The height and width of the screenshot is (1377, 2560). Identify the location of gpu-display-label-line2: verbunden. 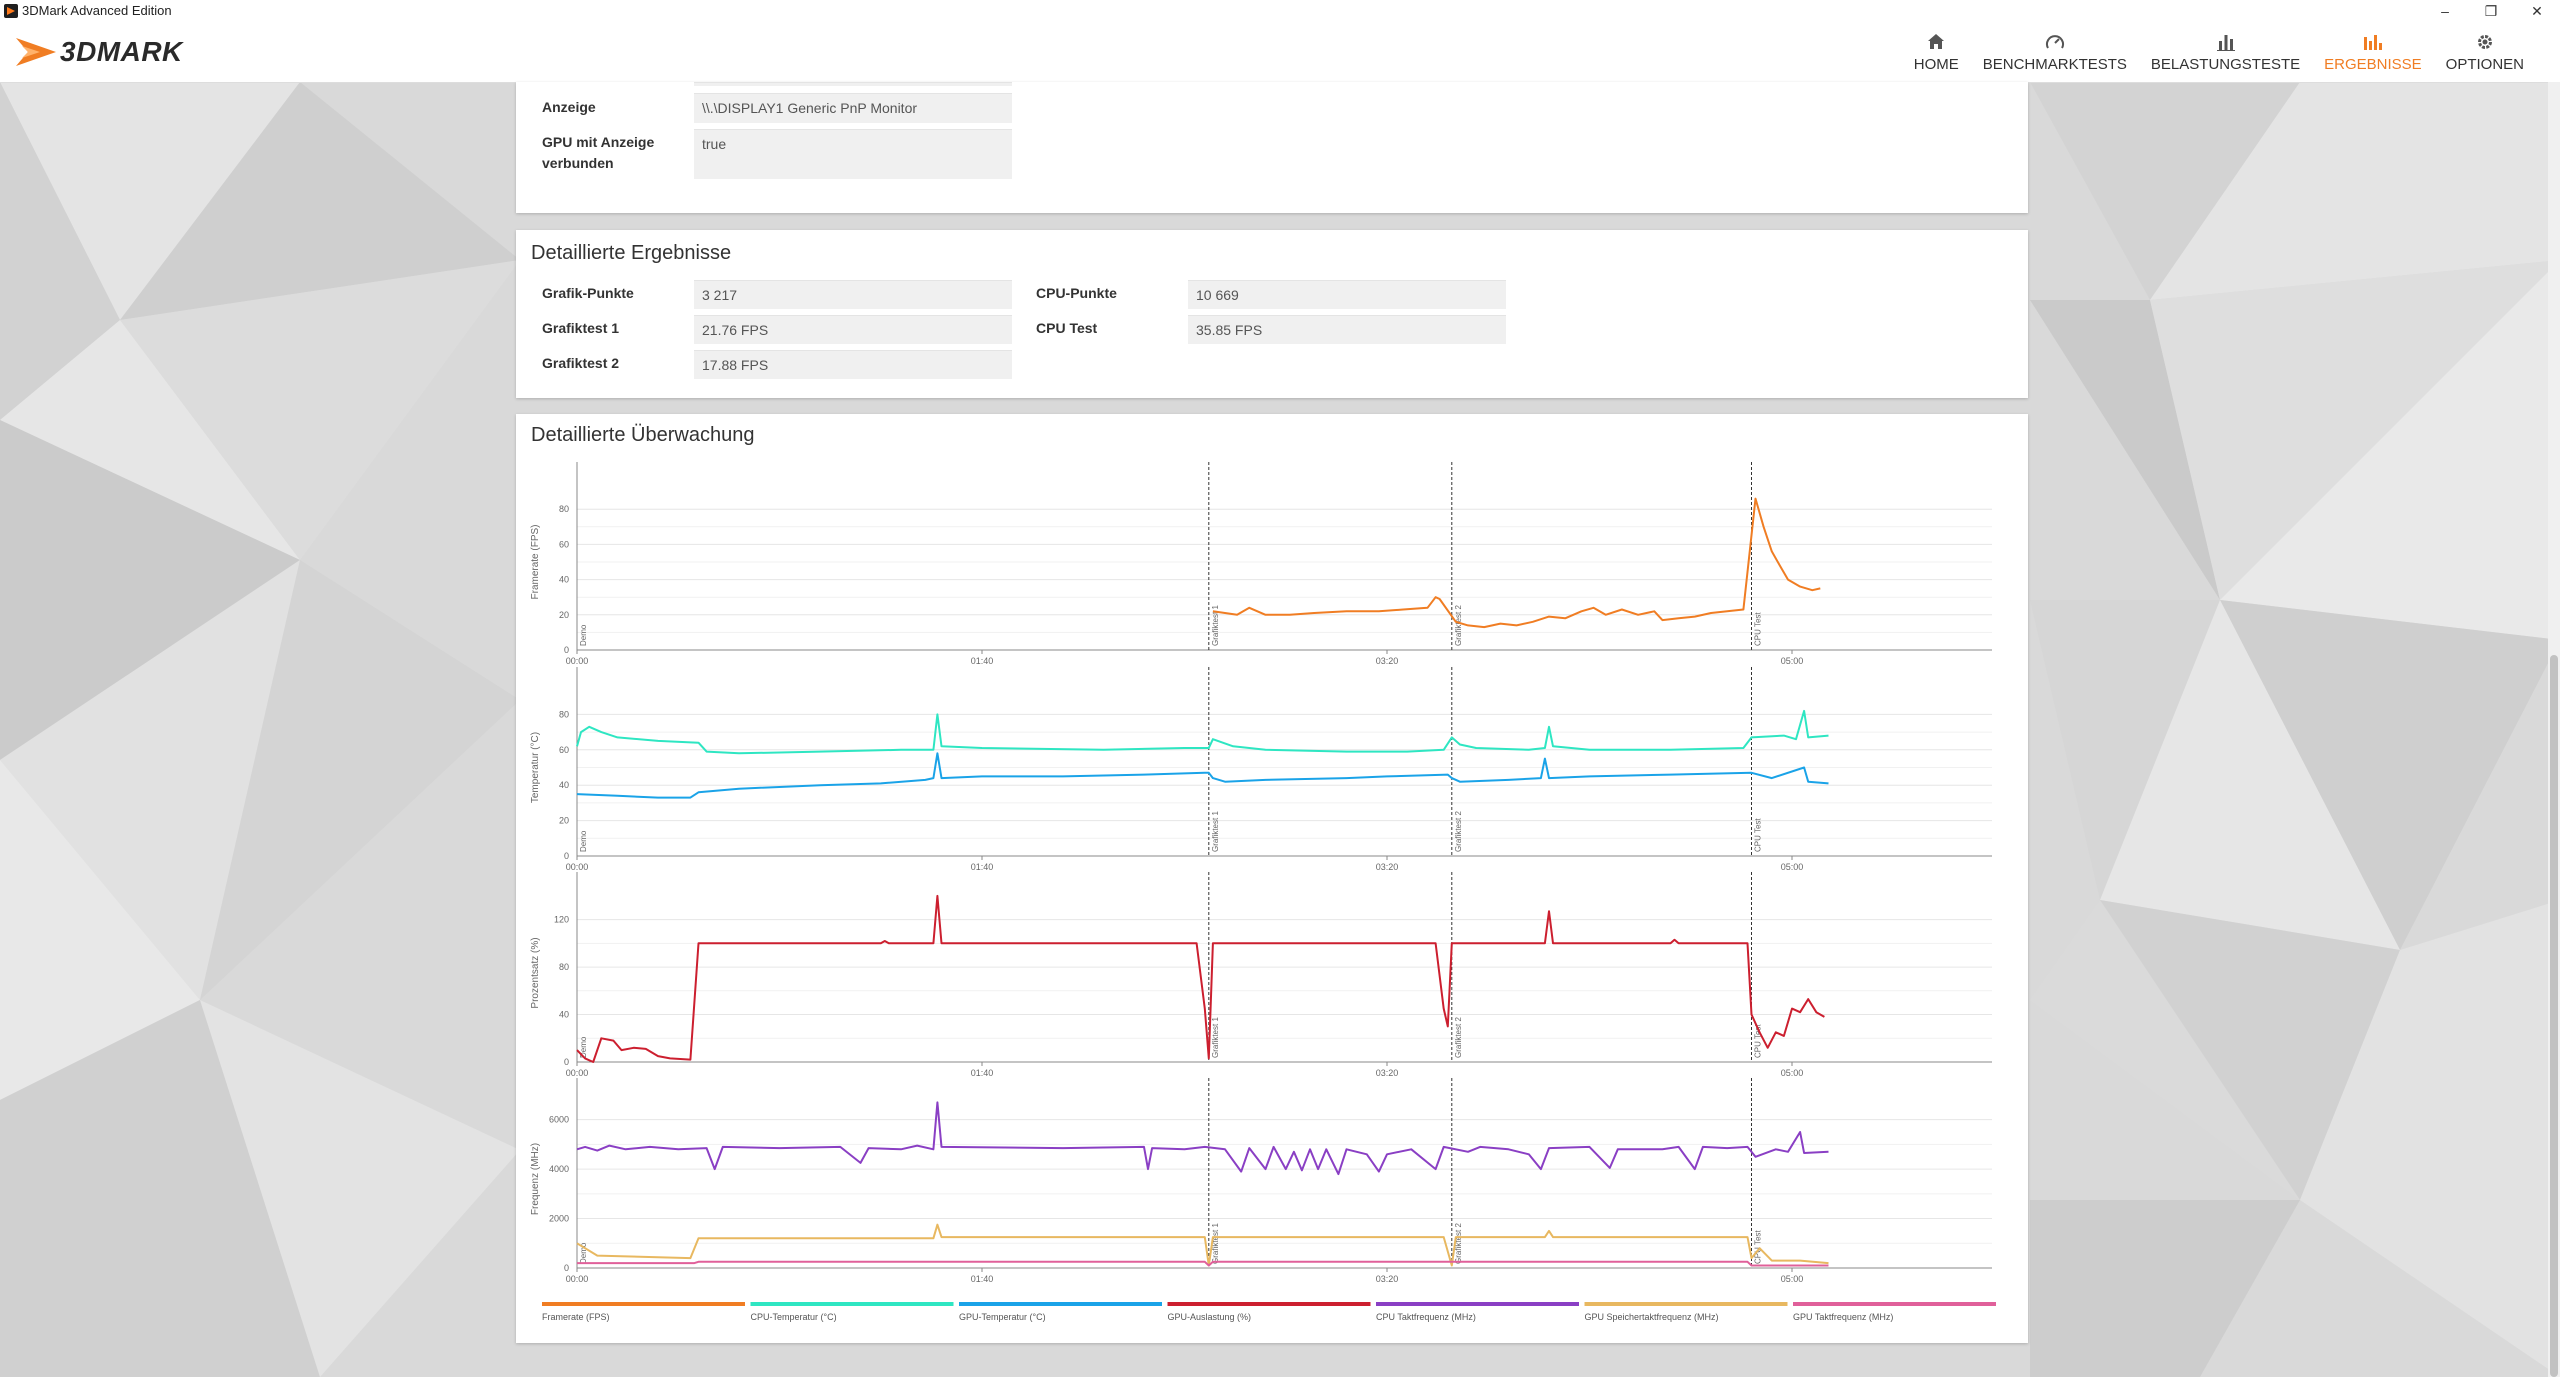
(578, 163).